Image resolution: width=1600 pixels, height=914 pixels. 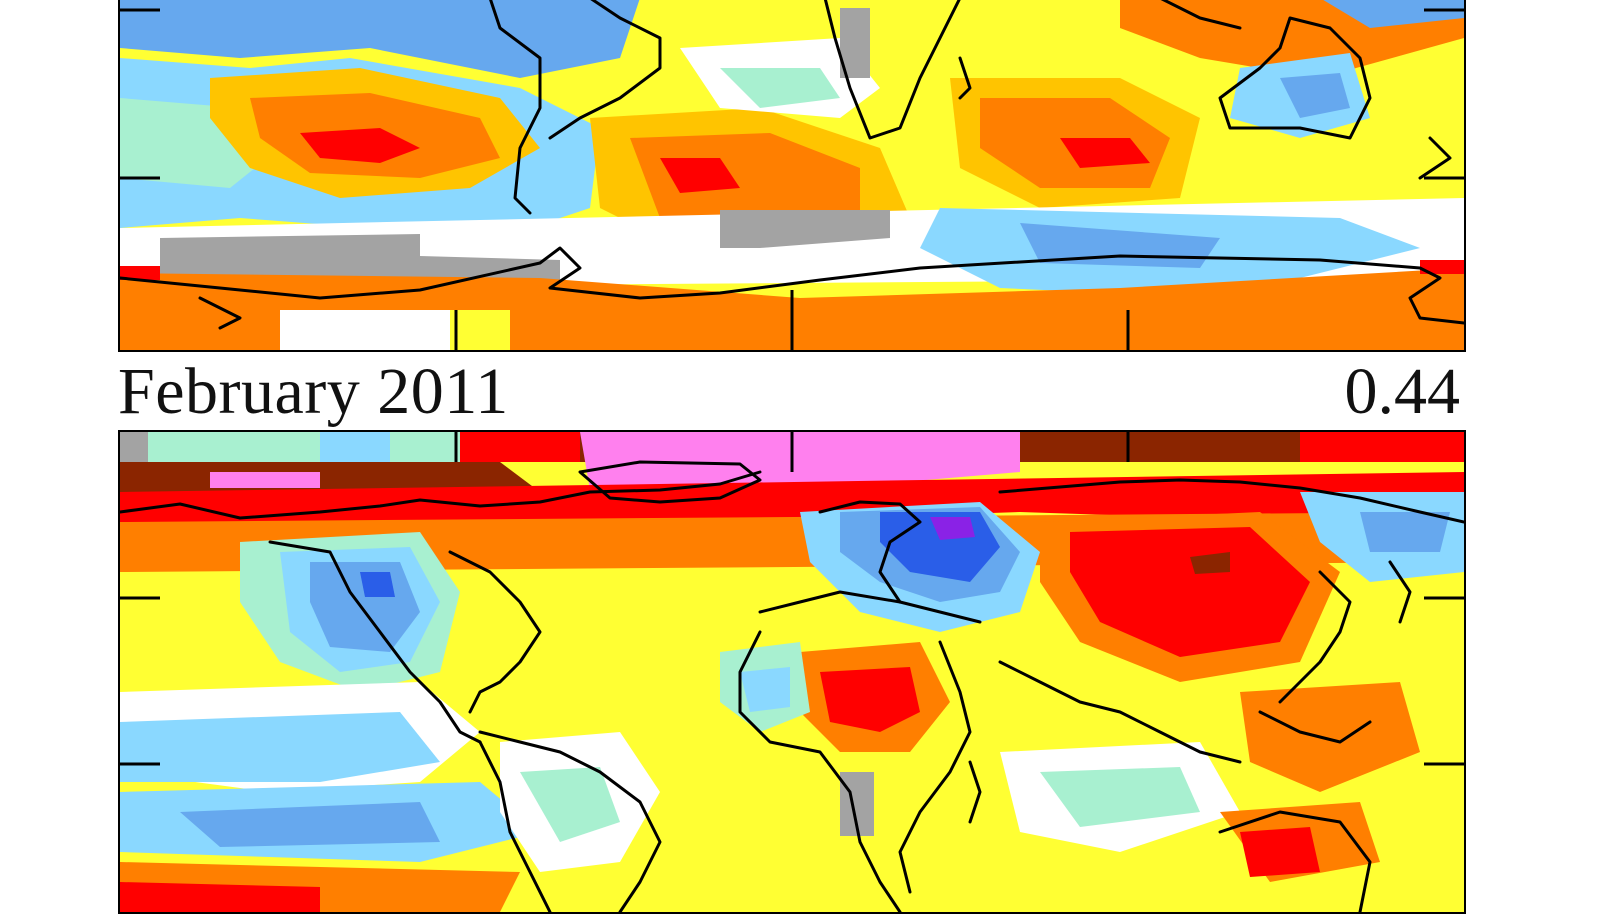 I want to click on coastline-africa-east, so click(x=935, y=767).